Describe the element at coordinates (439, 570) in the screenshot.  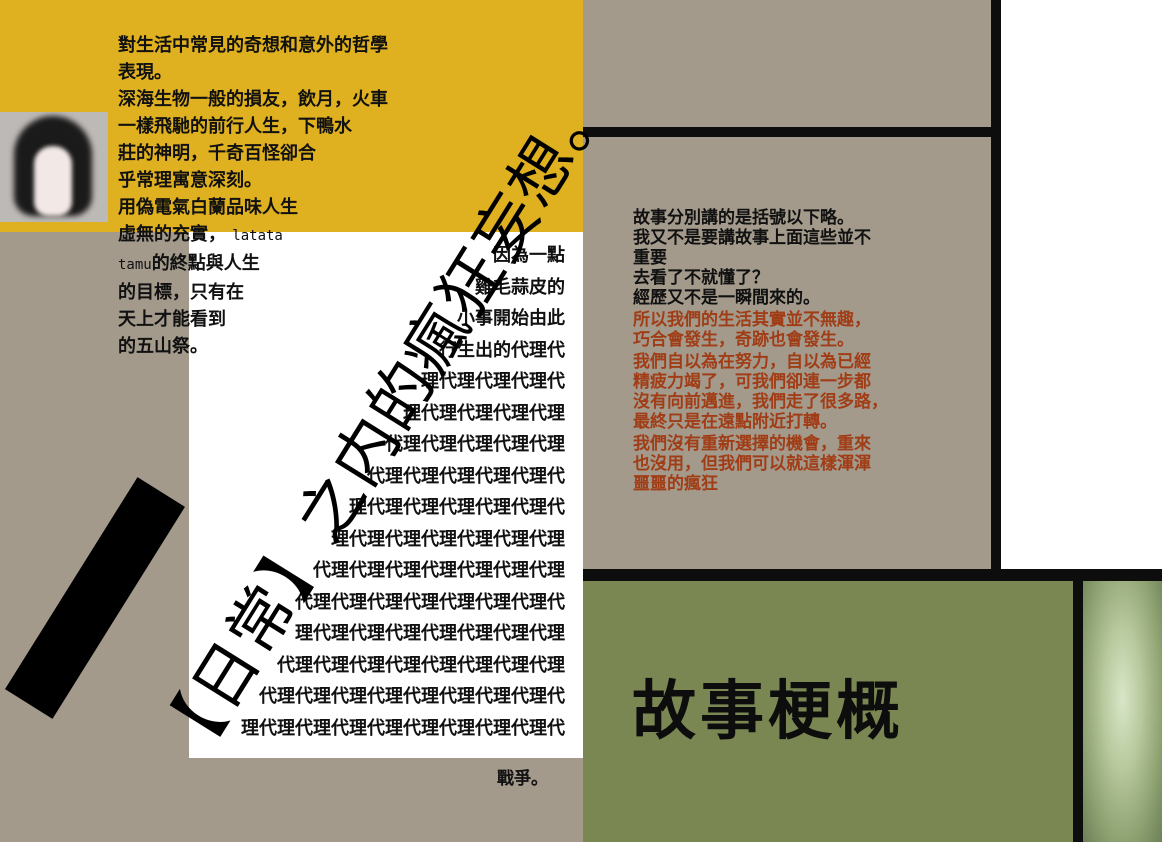
I see `pyramid-line: 代理代理代理代理代理代理代理` at that location.